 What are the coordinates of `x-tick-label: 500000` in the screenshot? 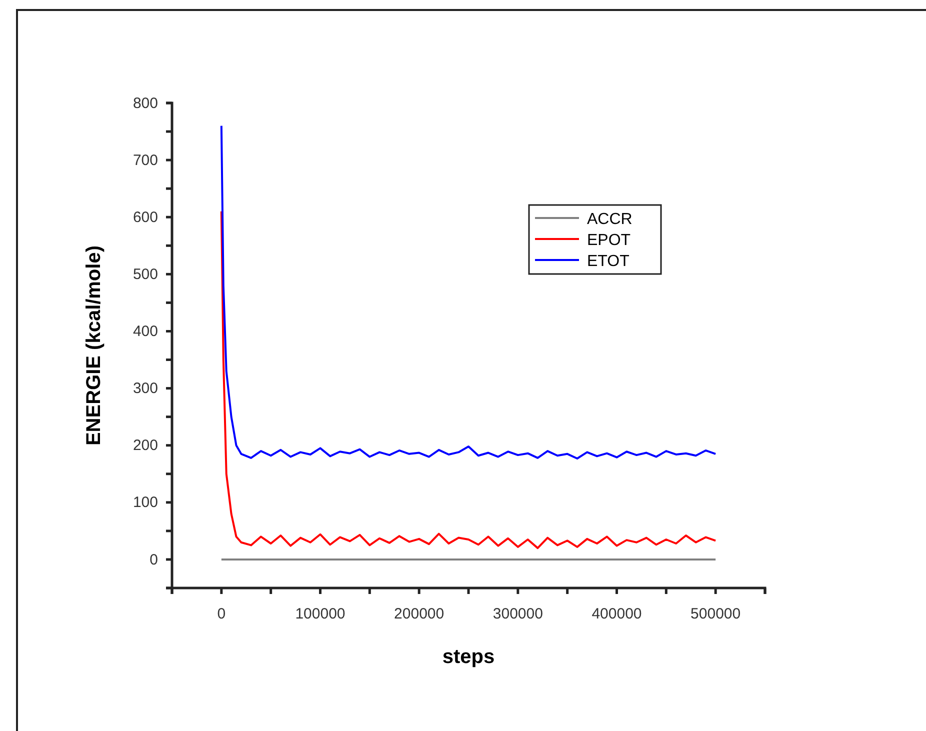 It's located at (715, 614).